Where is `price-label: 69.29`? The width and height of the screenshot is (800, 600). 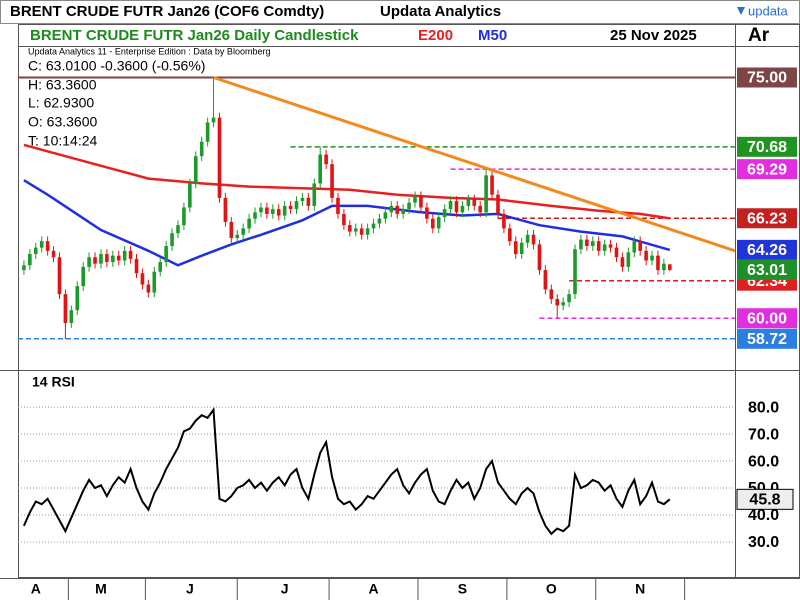
price-label: 69.29 is located at coordinates (767, 169).